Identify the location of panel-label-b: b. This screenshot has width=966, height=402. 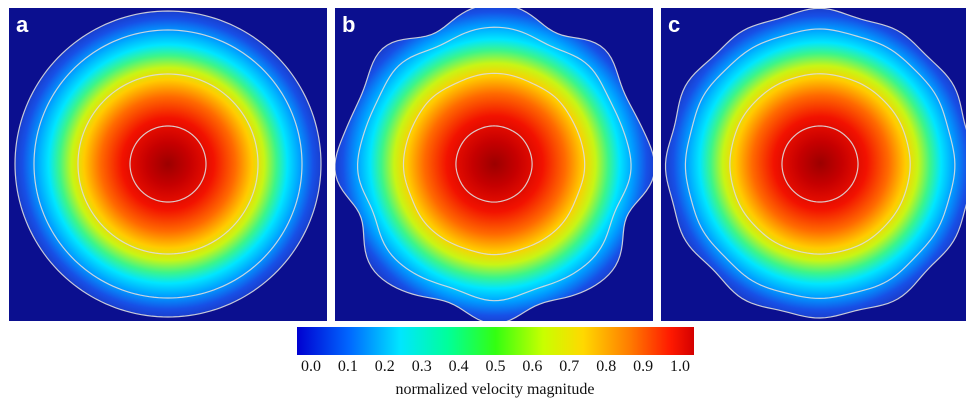
(349, 24).